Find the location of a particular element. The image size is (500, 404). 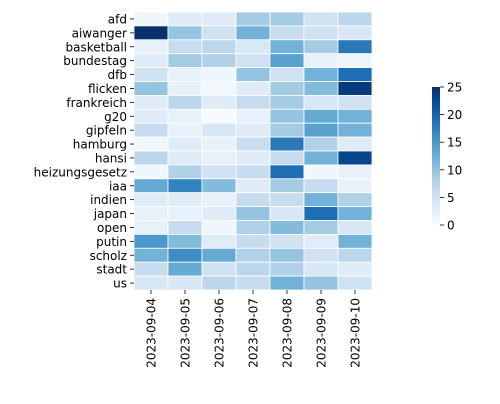

x-tick-label: 2023-09-04 is located at coordinates (152, 333).